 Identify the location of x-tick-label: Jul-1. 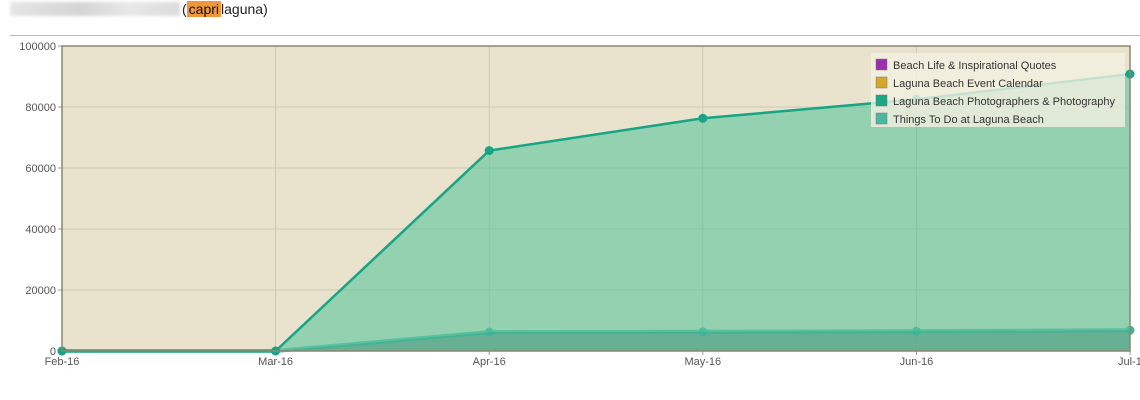
(1129, 362).